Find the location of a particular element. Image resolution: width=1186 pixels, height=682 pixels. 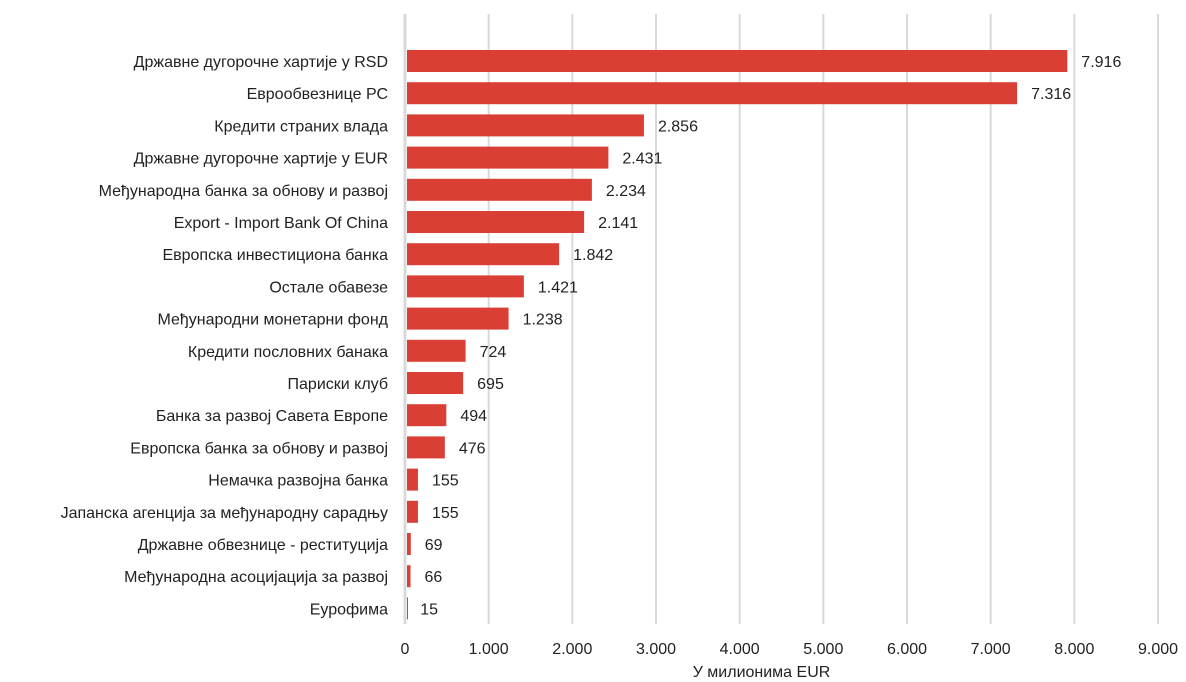

data-label: 7.916 is located at coordinates (1101, 62).